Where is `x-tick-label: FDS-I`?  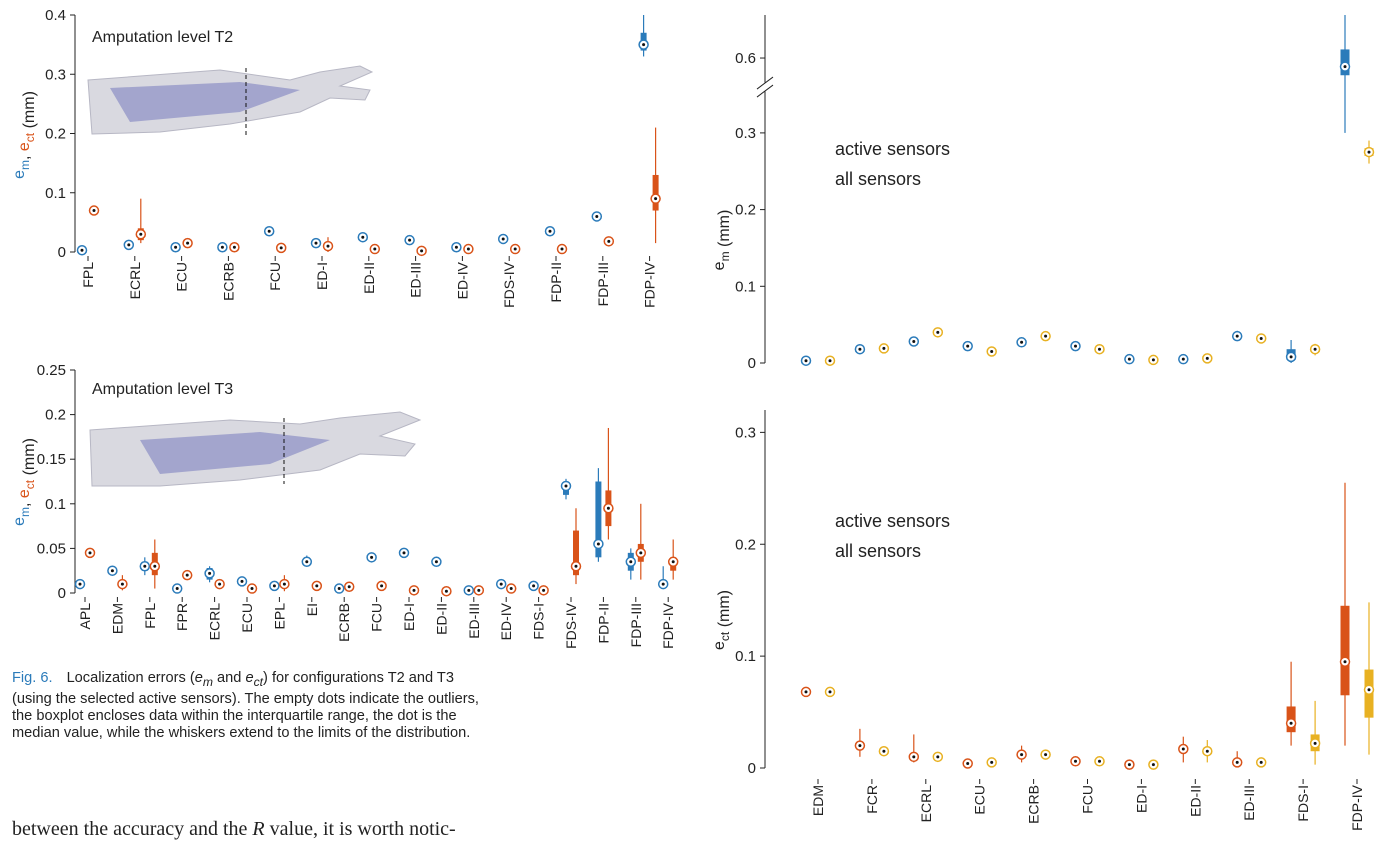 x-tick-label: FDS-I is located at coordinates (539, 621).